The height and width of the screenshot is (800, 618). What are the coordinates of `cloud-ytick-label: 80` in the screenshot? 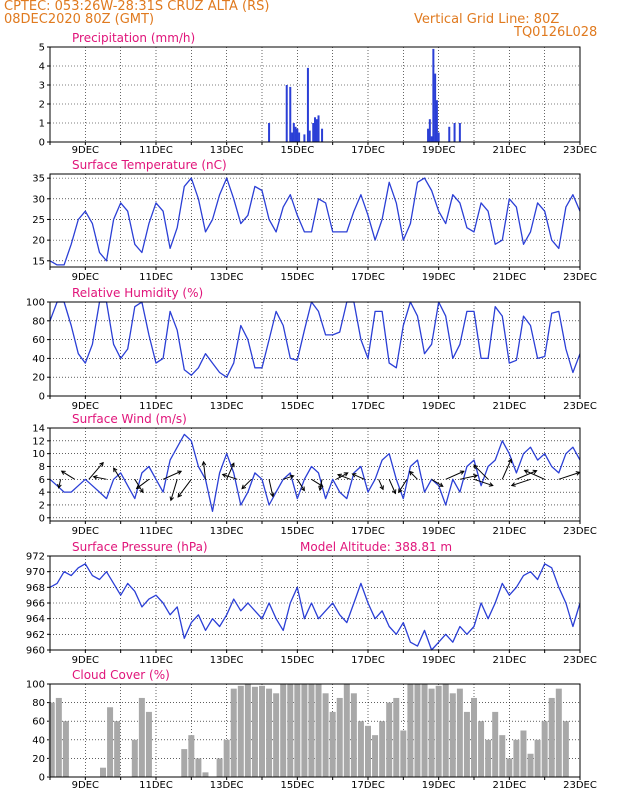 It's located at (38, 703).